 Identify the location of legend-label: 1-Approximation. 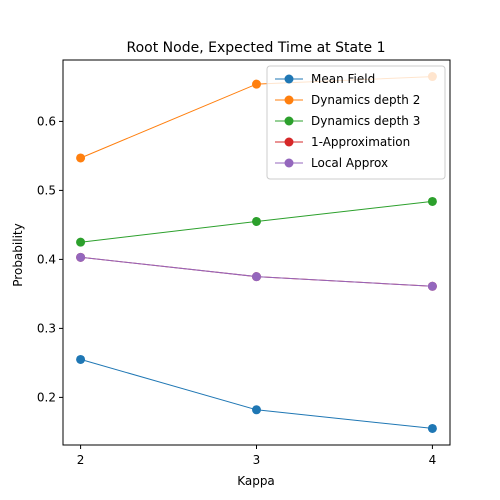
(360, 142).